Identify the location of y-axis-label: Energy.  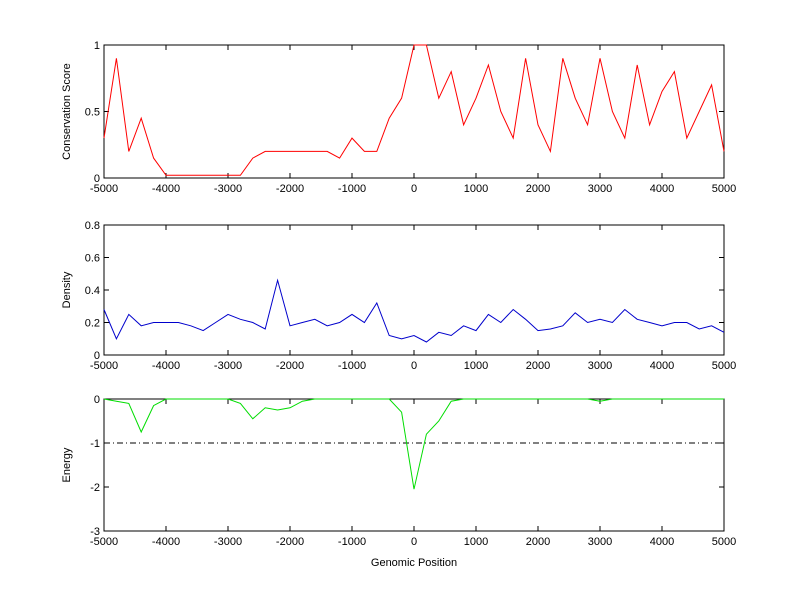
(67, 464).